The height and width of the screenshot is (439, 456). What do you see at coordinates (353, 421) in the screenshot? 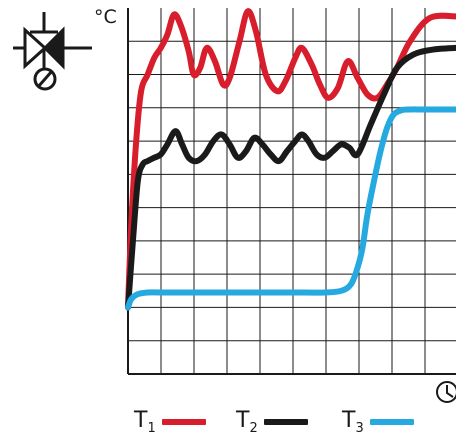
I see `legend-label-t3: T3` at bounding box center [353, 421].